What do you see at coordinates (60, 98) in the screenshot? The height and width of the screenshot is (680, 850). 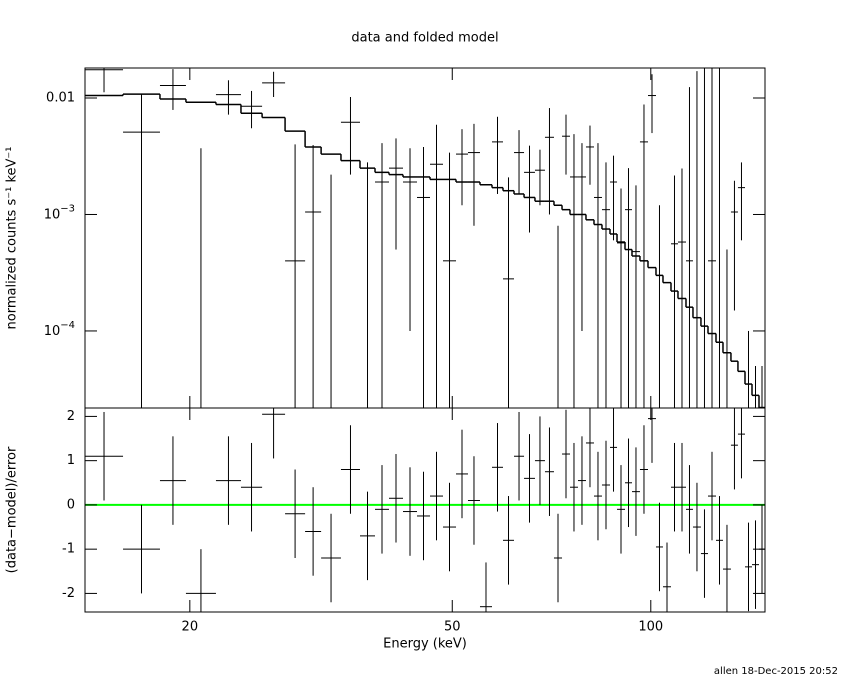 I see `y-tick-label: 0.01` at bounding box center [60, 98].